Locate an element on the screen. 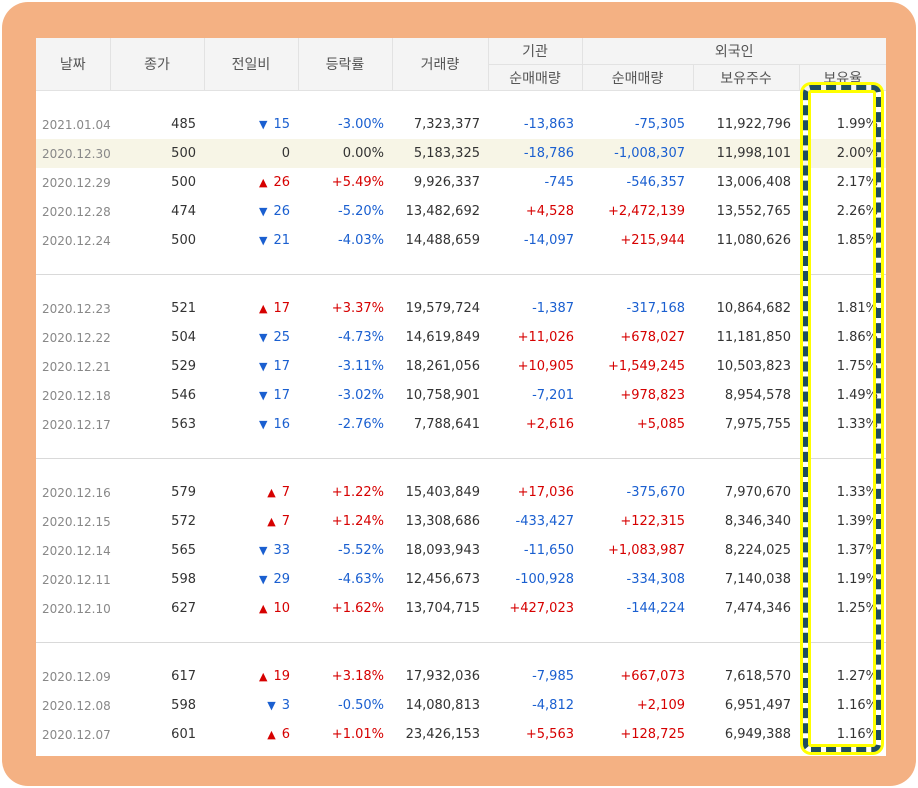 The image size is (918, 788). row-hold-ratio-value: 1.19% is located at coordinates (857, 579).